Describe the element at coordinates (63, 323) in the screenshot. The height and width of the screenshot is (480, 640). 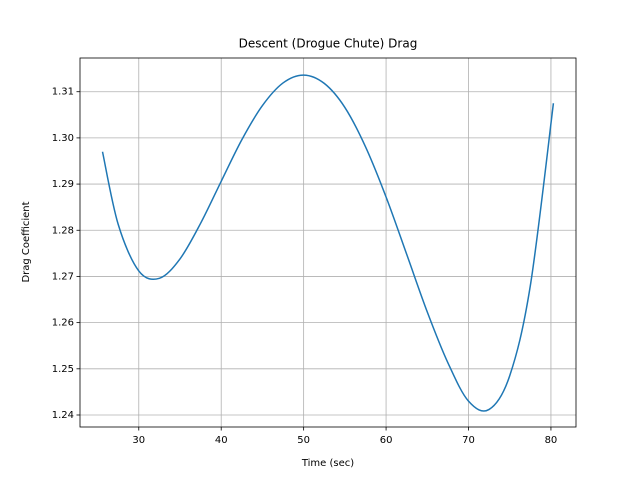
I see `y-tick-label: 1.26` at that location.